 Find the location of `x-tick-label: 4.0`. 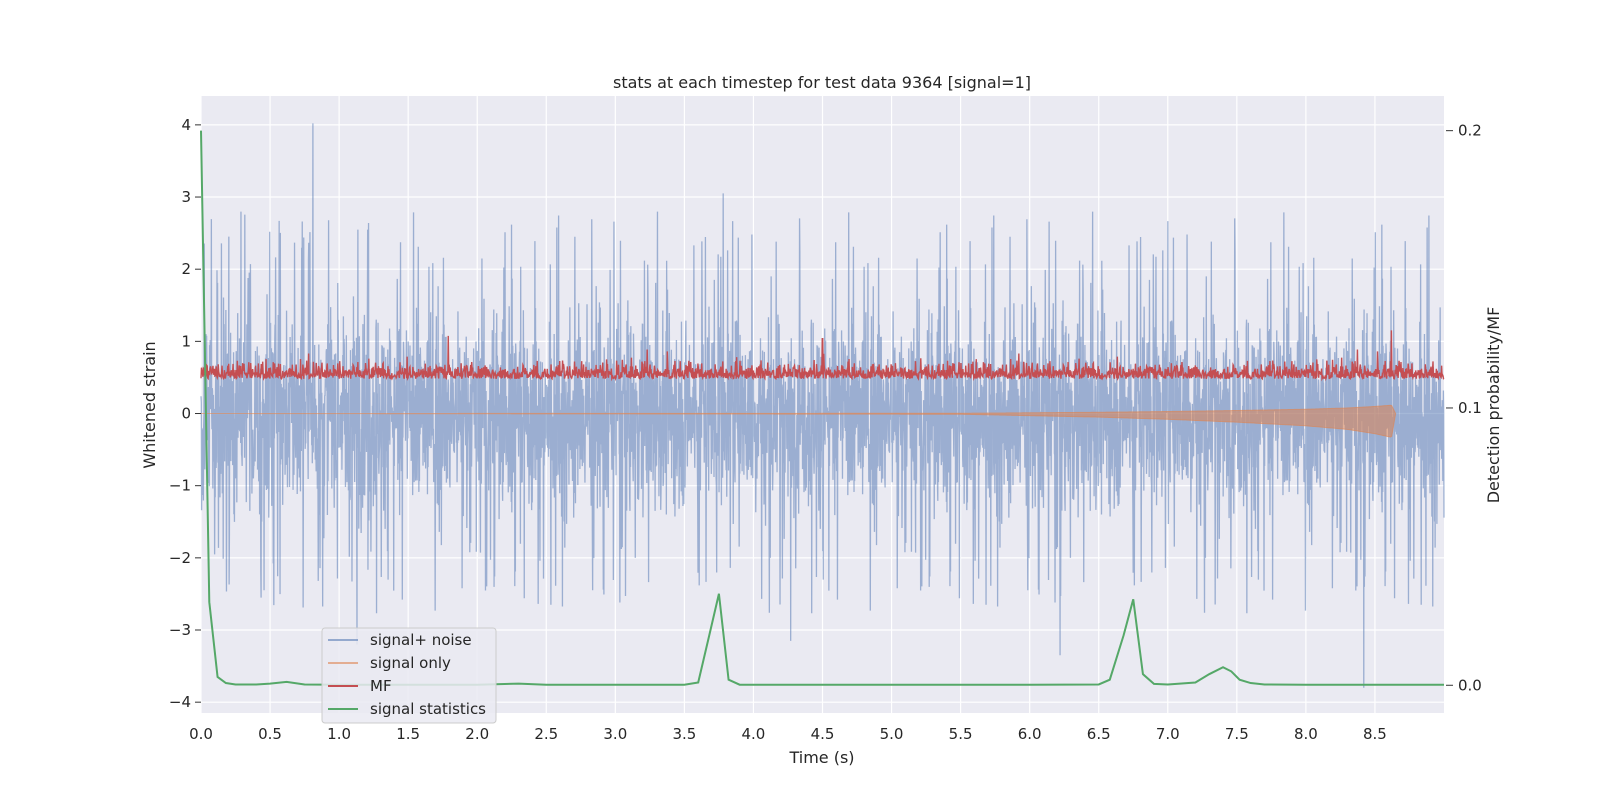

x-tick-label: 4.0 is located at coordinates (754, 734).